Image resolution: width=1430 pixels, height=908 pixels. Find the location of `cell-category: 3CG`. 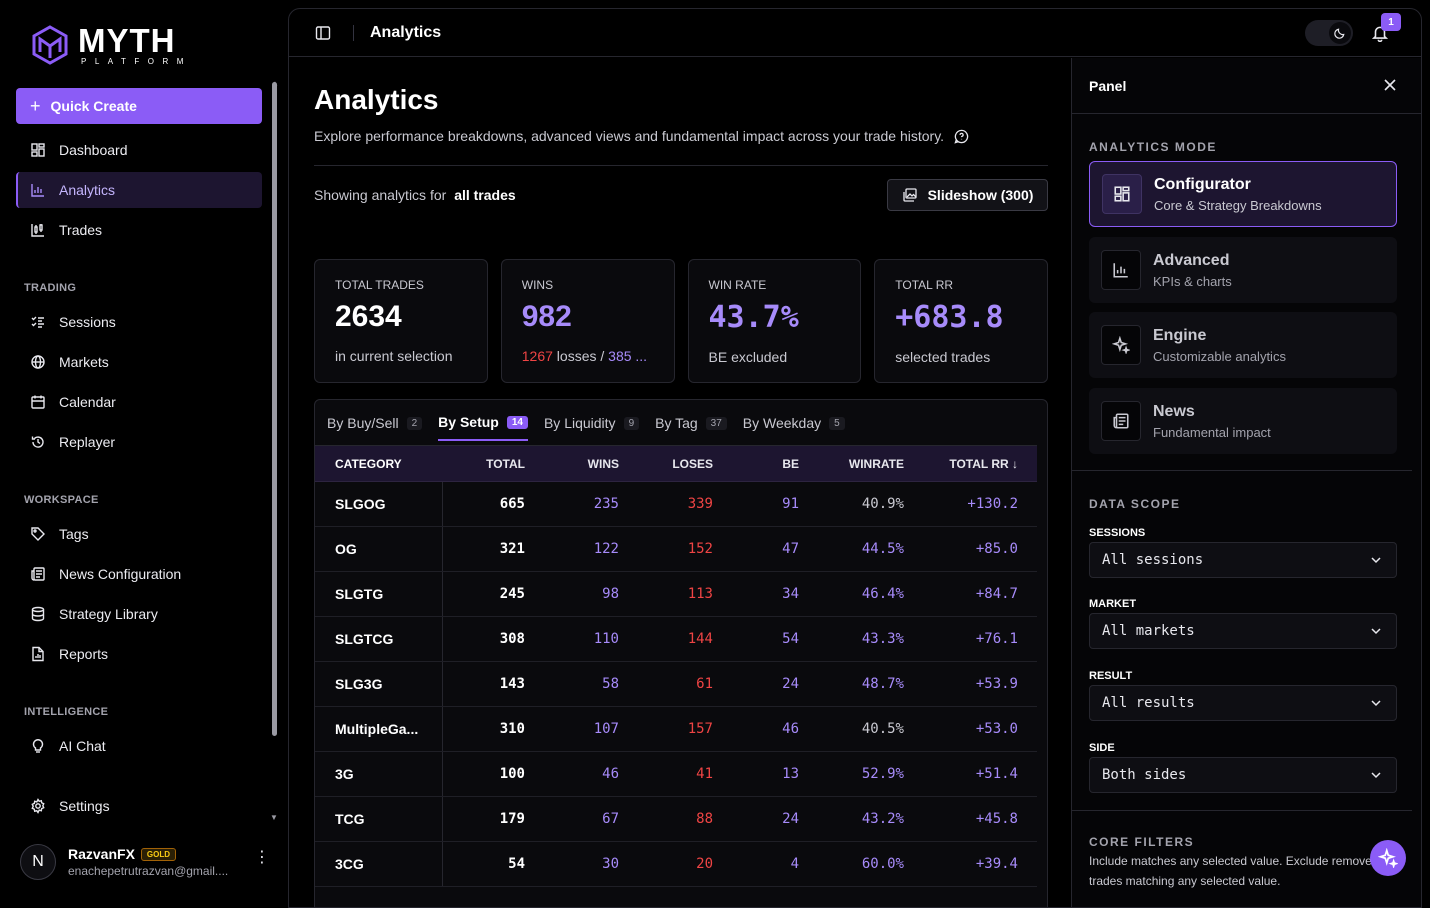

cell-category: 3CG is located at coordinates (379, 864).